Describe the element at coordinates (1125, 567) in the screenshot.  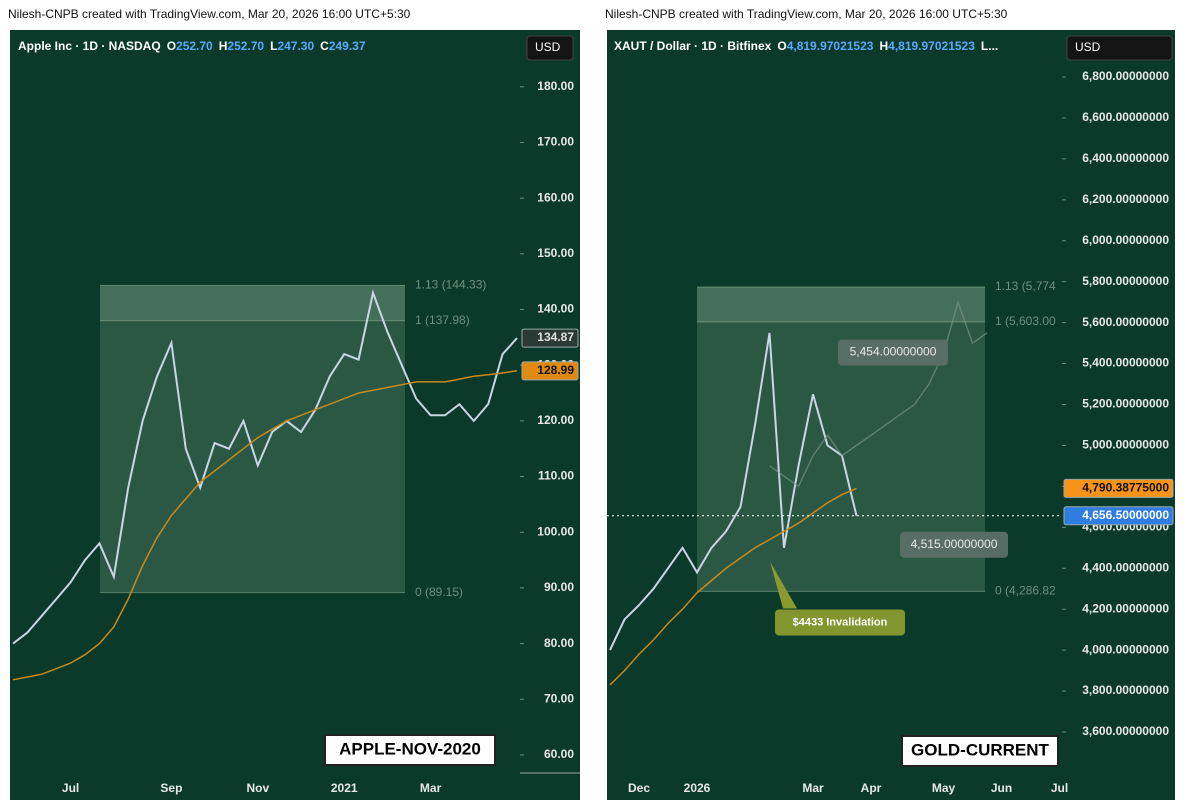
I see `y-tick-label: 4,400.00000000` at that location.